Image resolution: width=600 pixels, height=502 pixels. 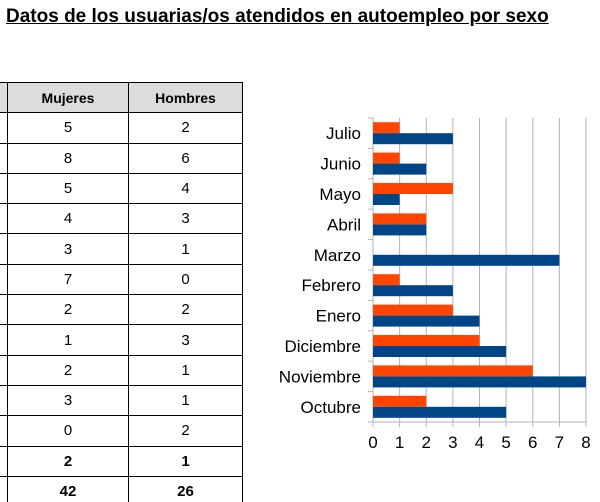 What do you see at coordinates (185, 279) in the screenshot?
I see `cell-hombres: 0` at bounding box center [185, 279].